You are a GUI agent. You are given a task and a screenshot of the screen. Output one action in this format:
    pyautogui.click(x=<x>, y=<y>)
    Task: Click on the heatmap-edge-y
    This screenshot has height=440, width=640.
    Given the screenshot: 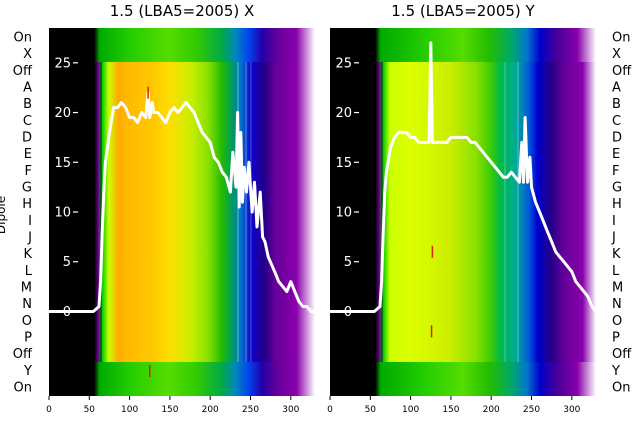 What is the action you would take?
    pyautogui.click(x=382, y=212)
    